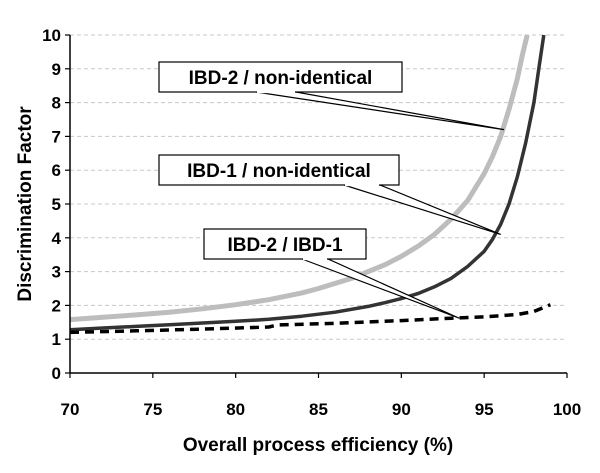 Image resolution: width=600 pixels, height=473 pixels. I want to click on y-tick-label: 4, so click(57, 238).